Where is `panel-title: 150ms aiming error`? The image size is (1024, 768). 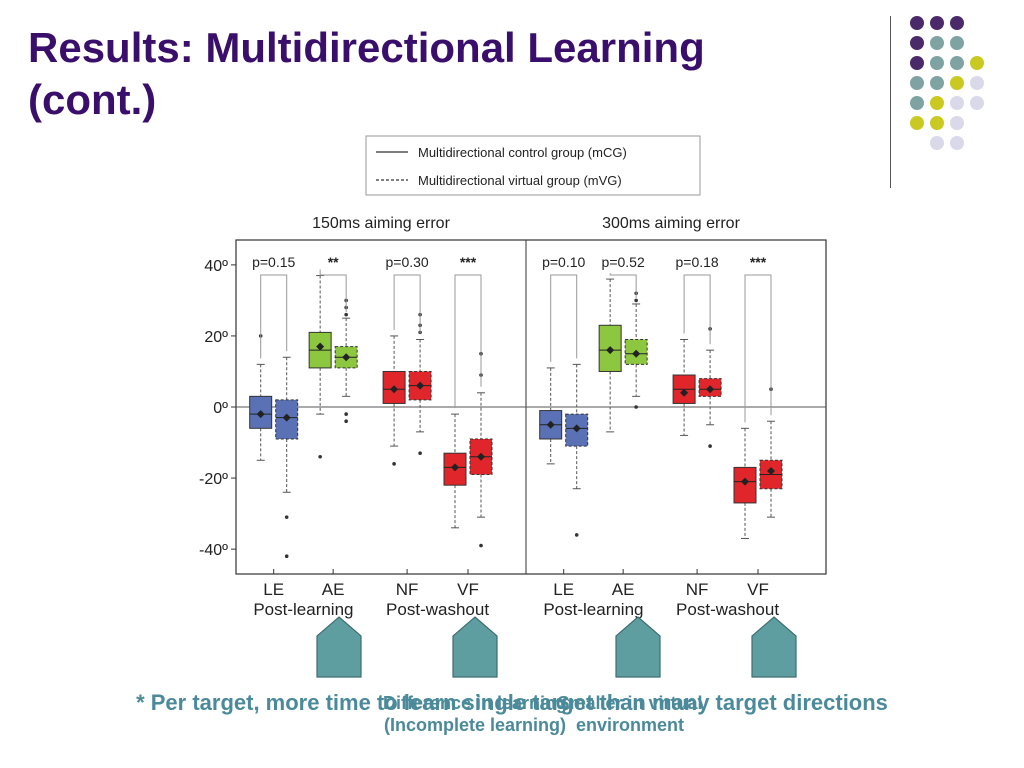
panel-title: 150ms aiming error is located at coordinates (381, 223).